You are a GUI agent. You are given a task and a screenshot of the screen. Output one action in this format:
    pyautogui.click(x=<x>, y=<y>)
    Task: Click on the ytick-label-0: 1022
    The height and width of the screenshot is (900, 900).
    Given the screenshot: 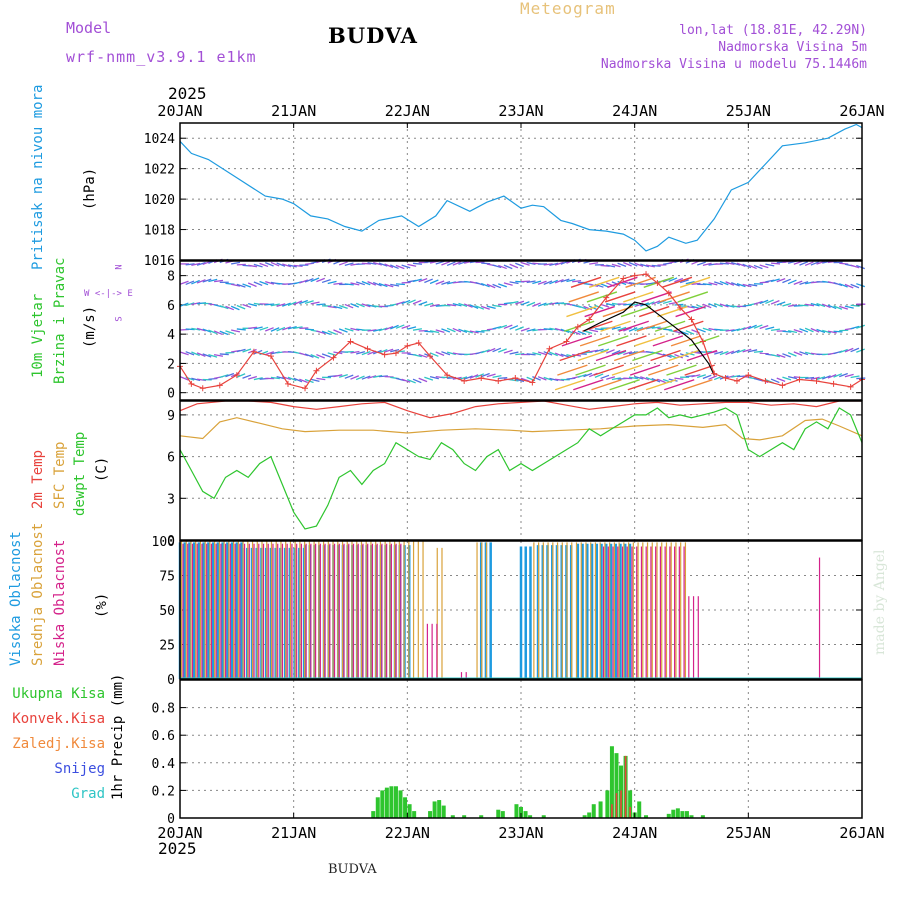 What is the action you would take?
    pyautogui.click(x=159, y=170)
    